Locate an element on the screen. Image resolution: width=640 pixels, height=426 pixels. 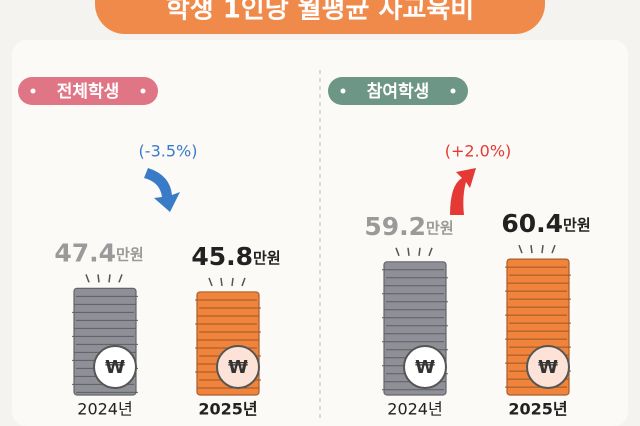
value-label: 59.2만원 is located at coordinates (408, 226).